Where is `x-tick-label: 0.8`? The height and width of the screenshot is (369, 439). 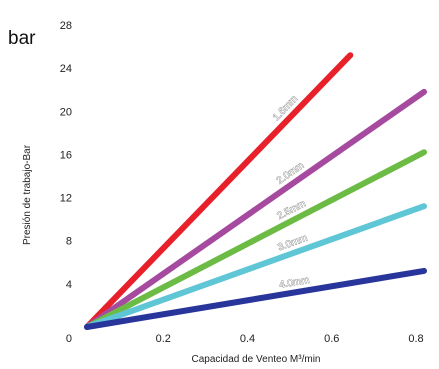 x-tick-label: 0.8 is located at coordinates (415, 339).